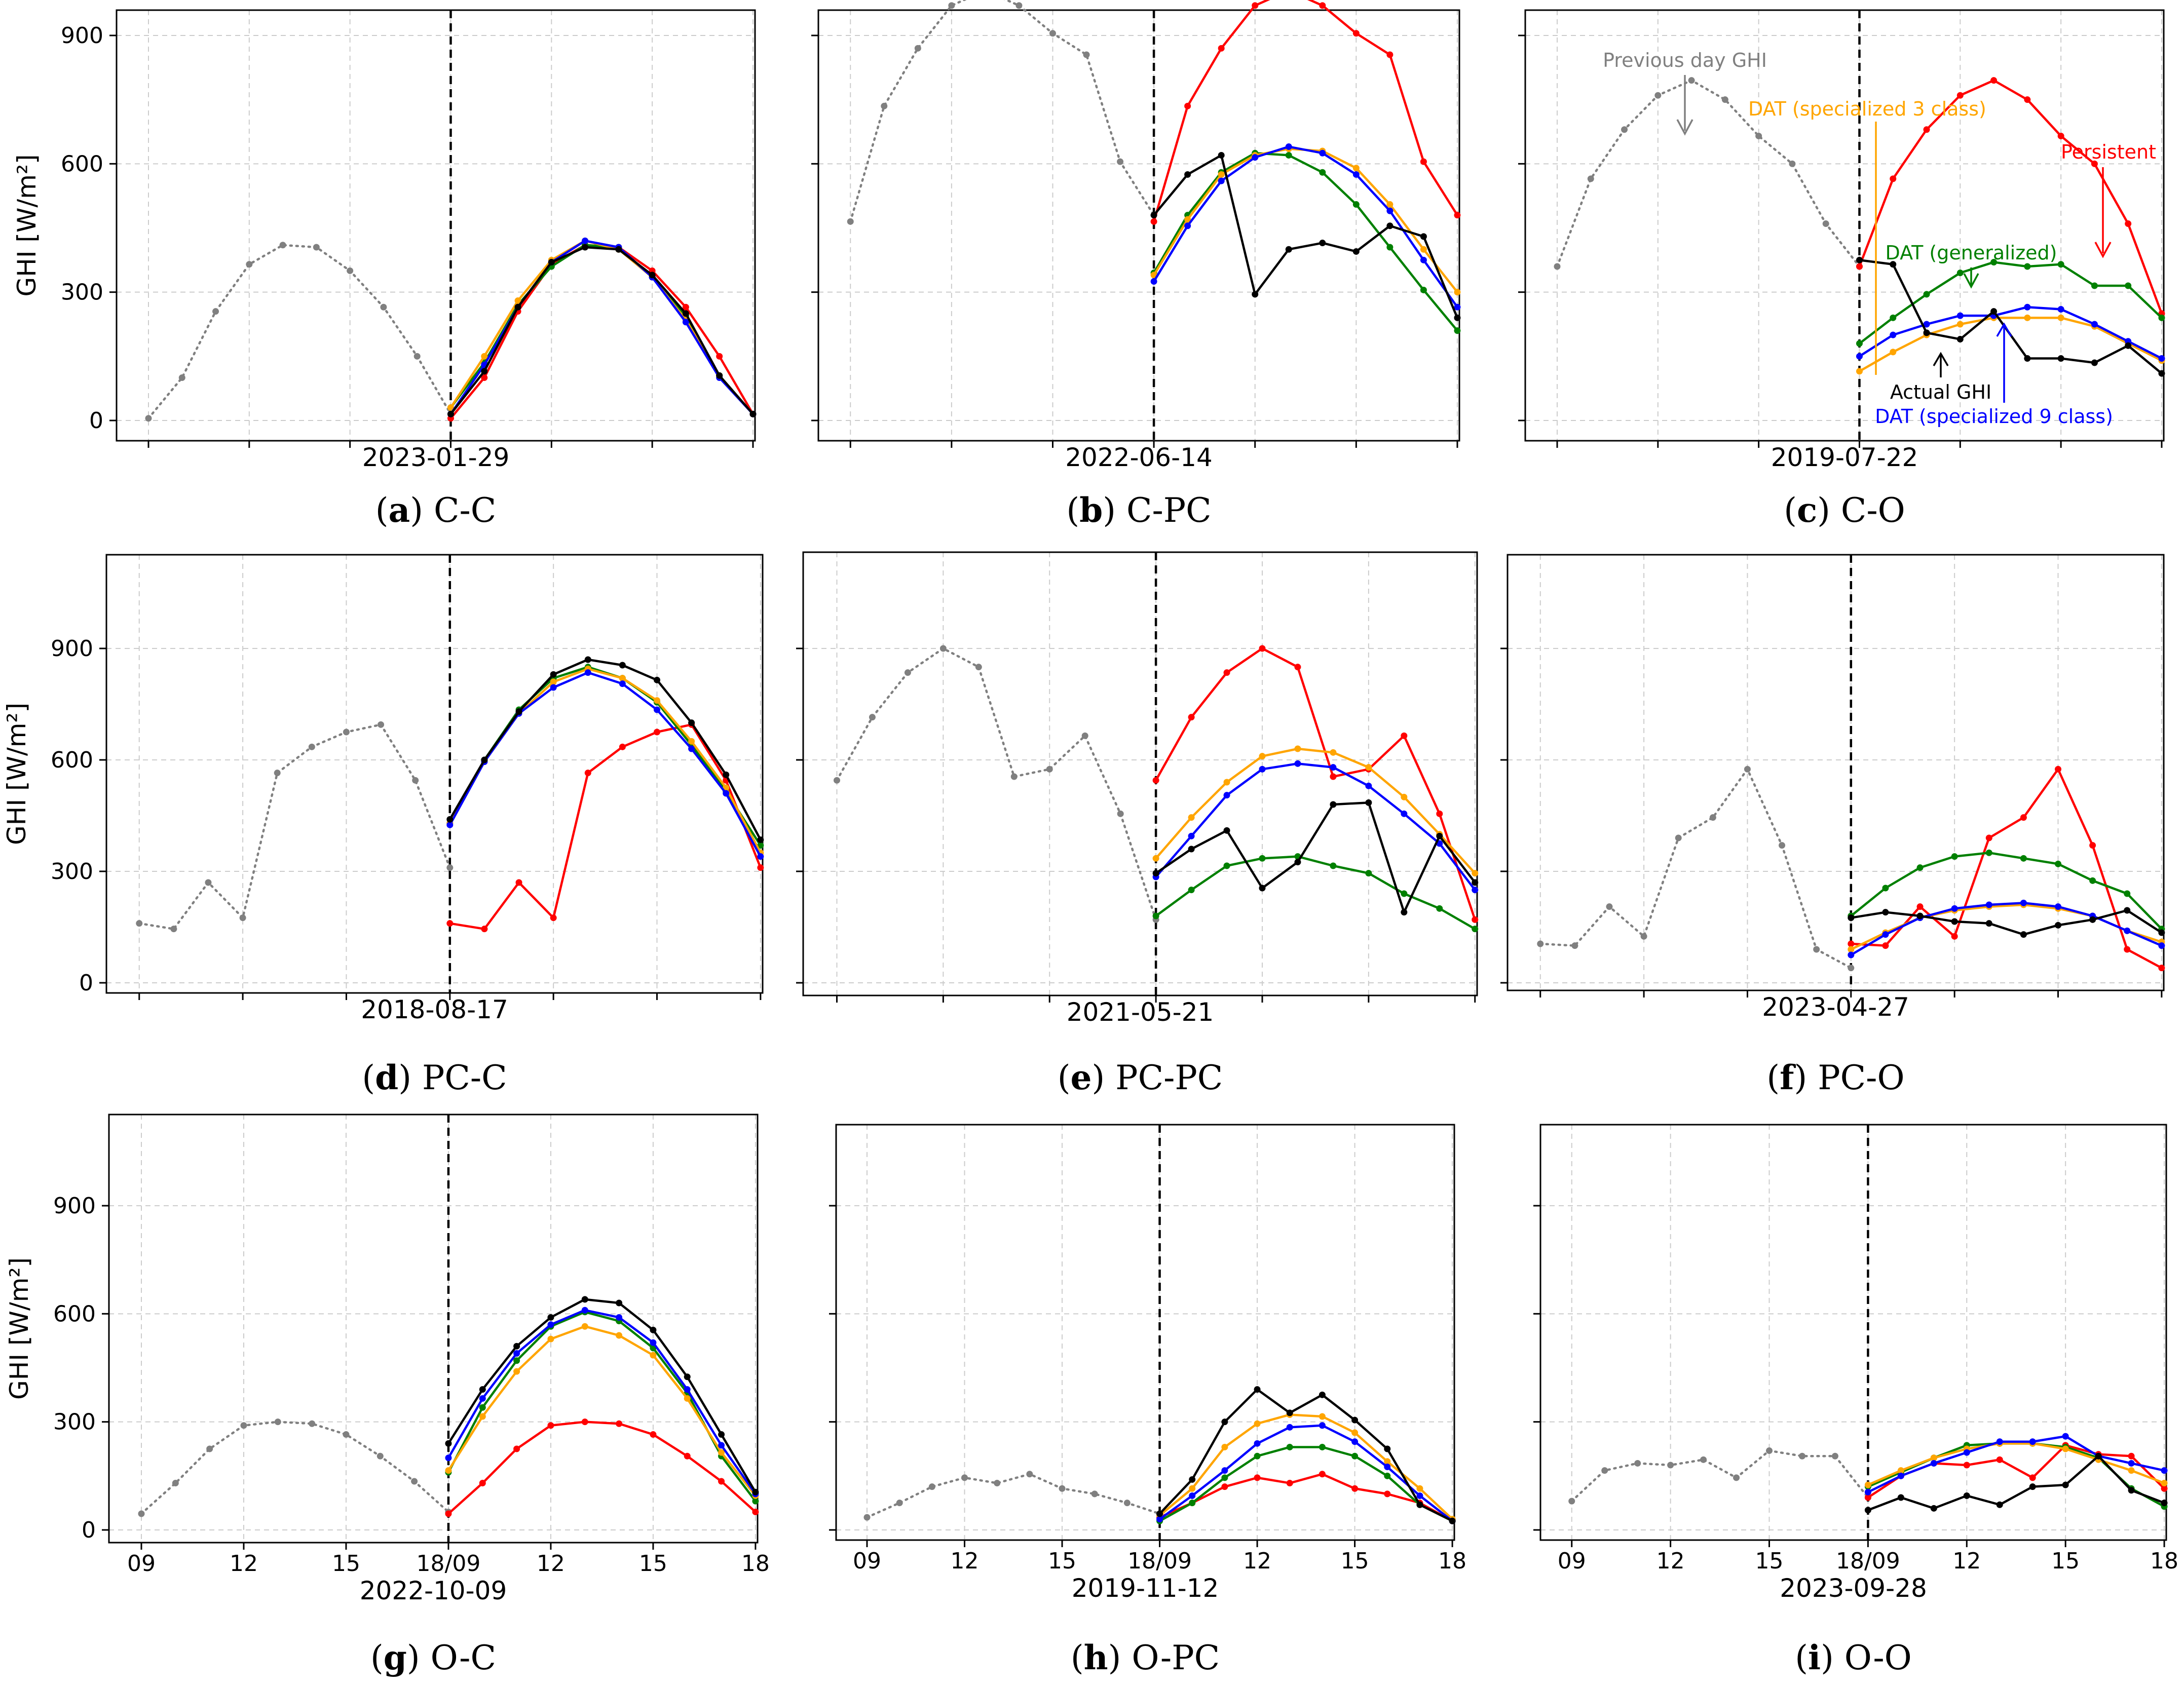  What do you see at coordinates (1971, 253) in the screenshot?
I see `annotation-dat-generalized: DAT (generalized)` at bounding box center [1971, 253].